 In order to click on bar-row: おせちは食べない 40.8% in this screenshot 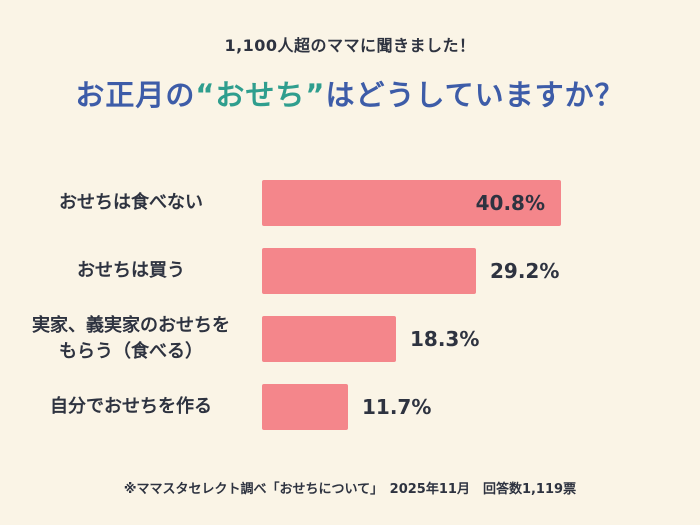, I will do `click(350, 203)`.